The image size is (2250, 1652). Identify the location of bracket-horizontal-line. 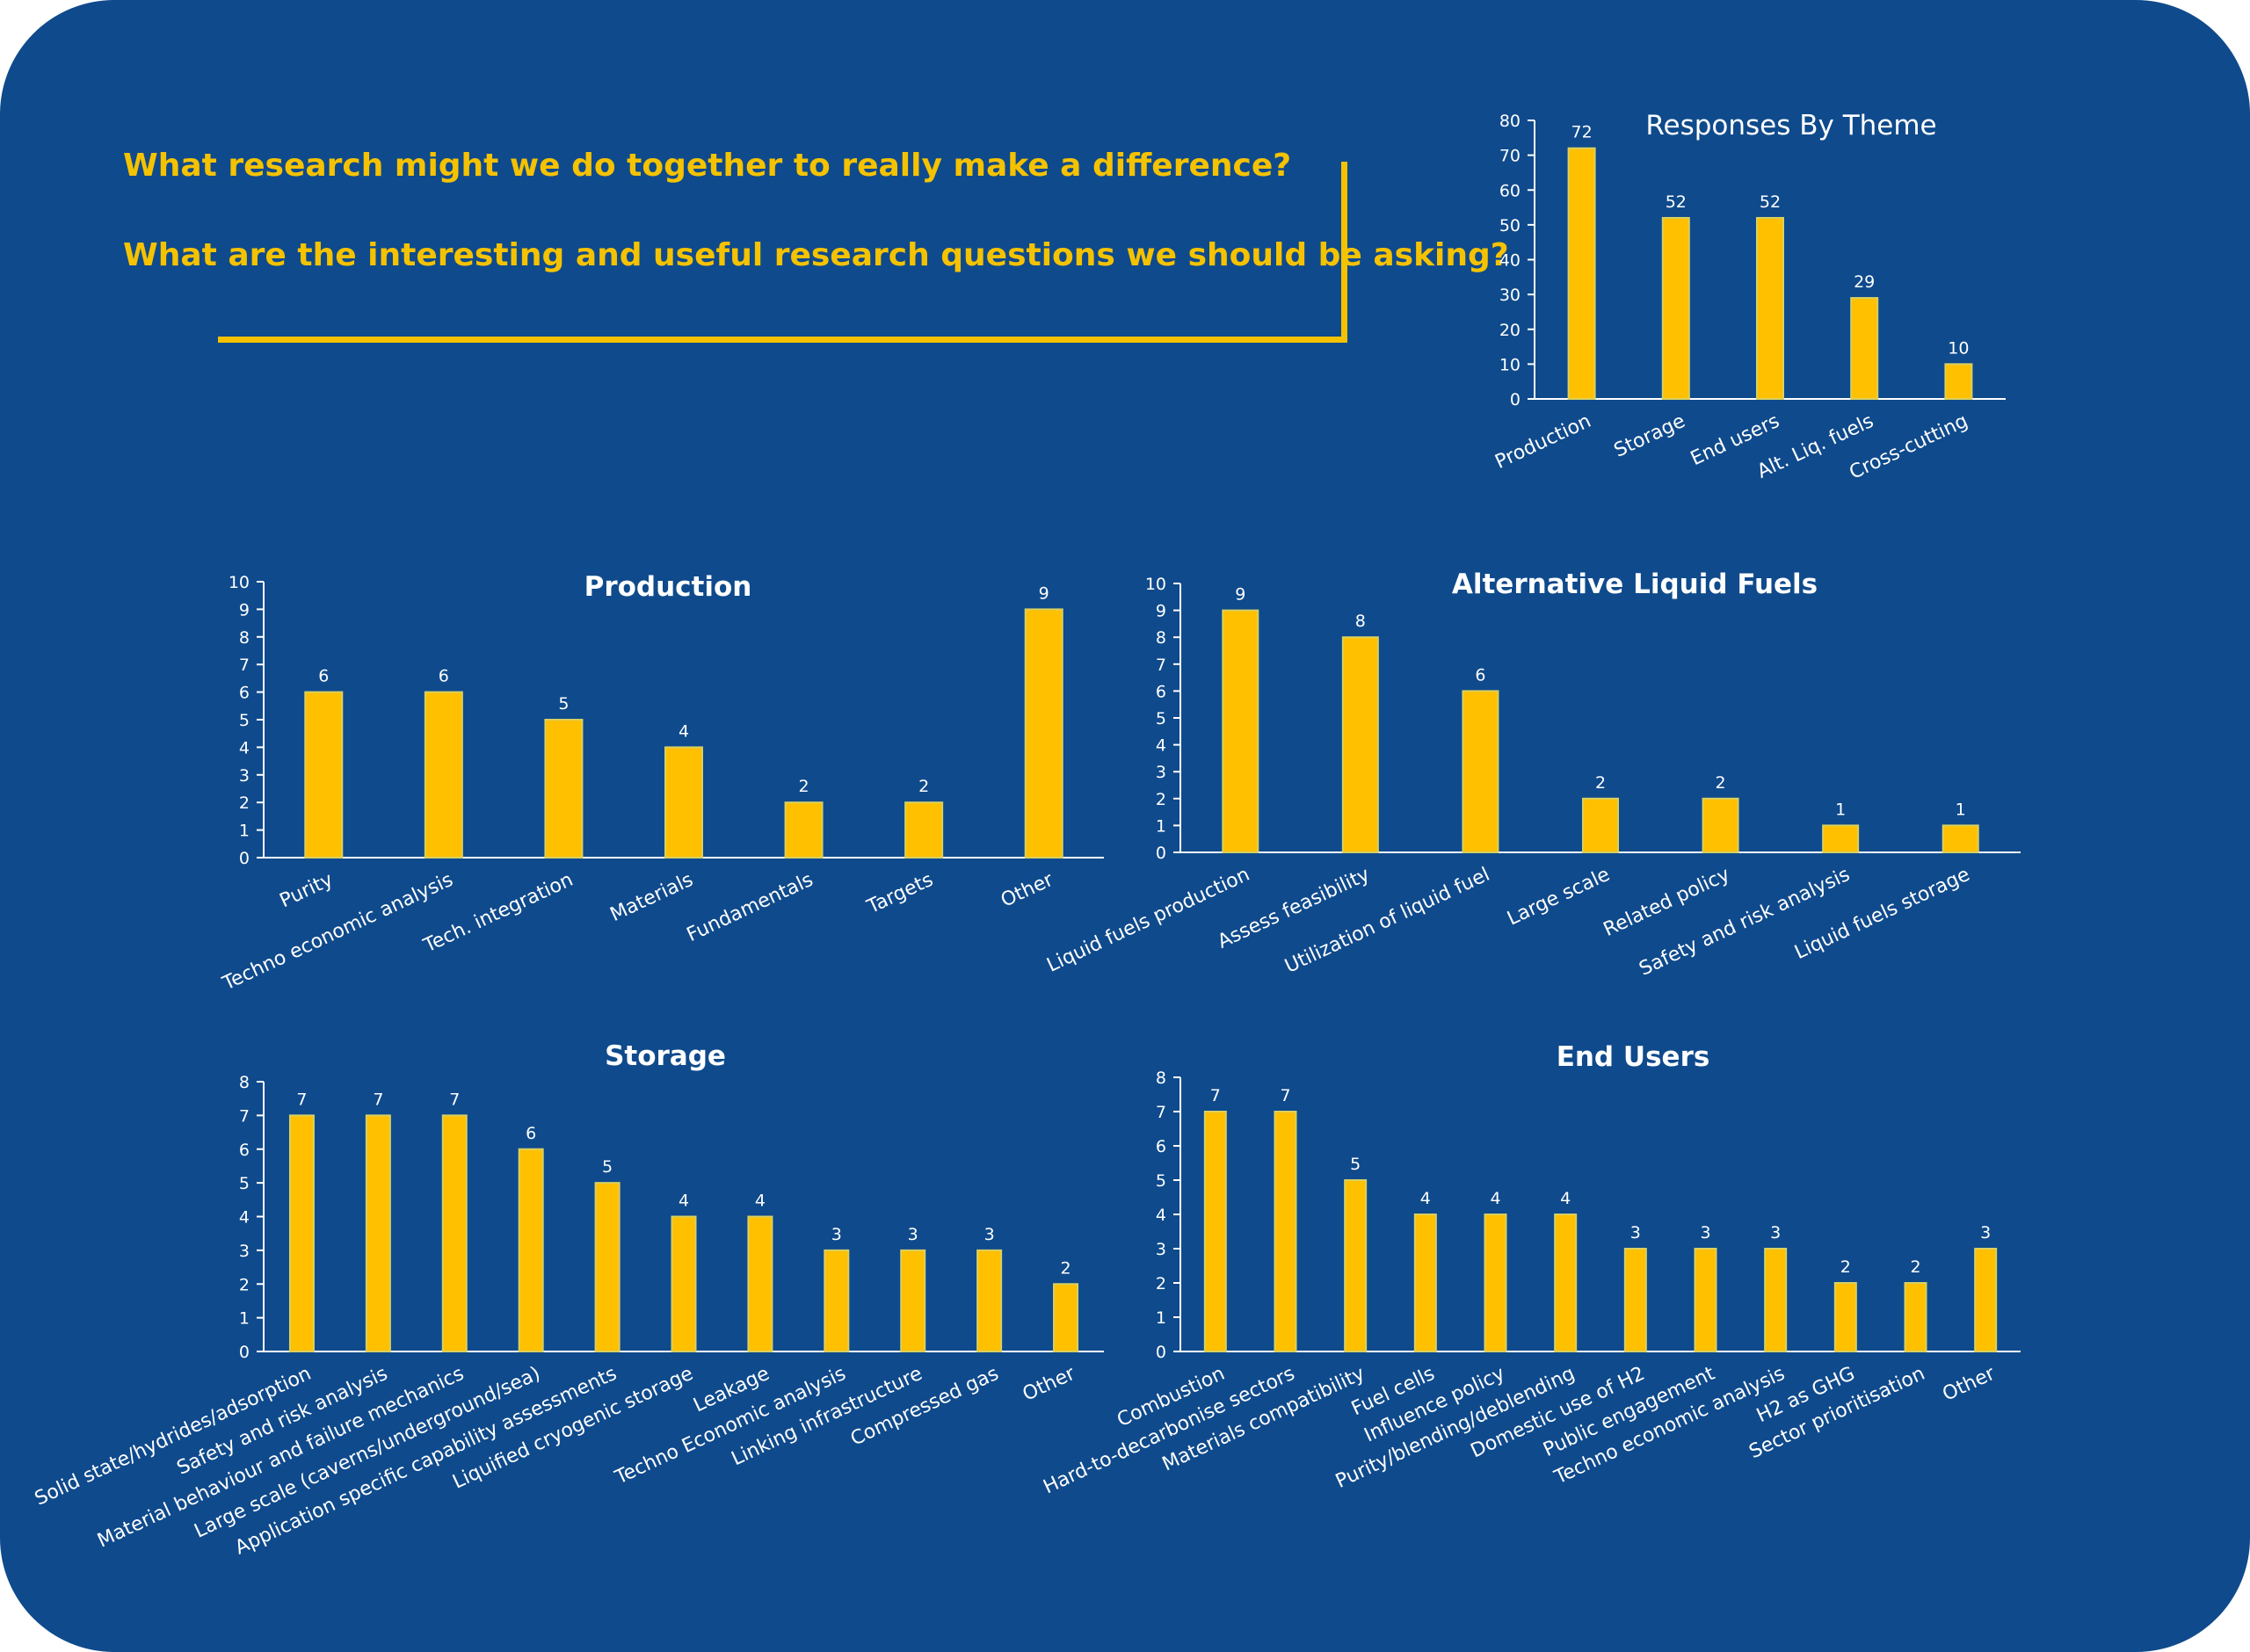
(782, 340).